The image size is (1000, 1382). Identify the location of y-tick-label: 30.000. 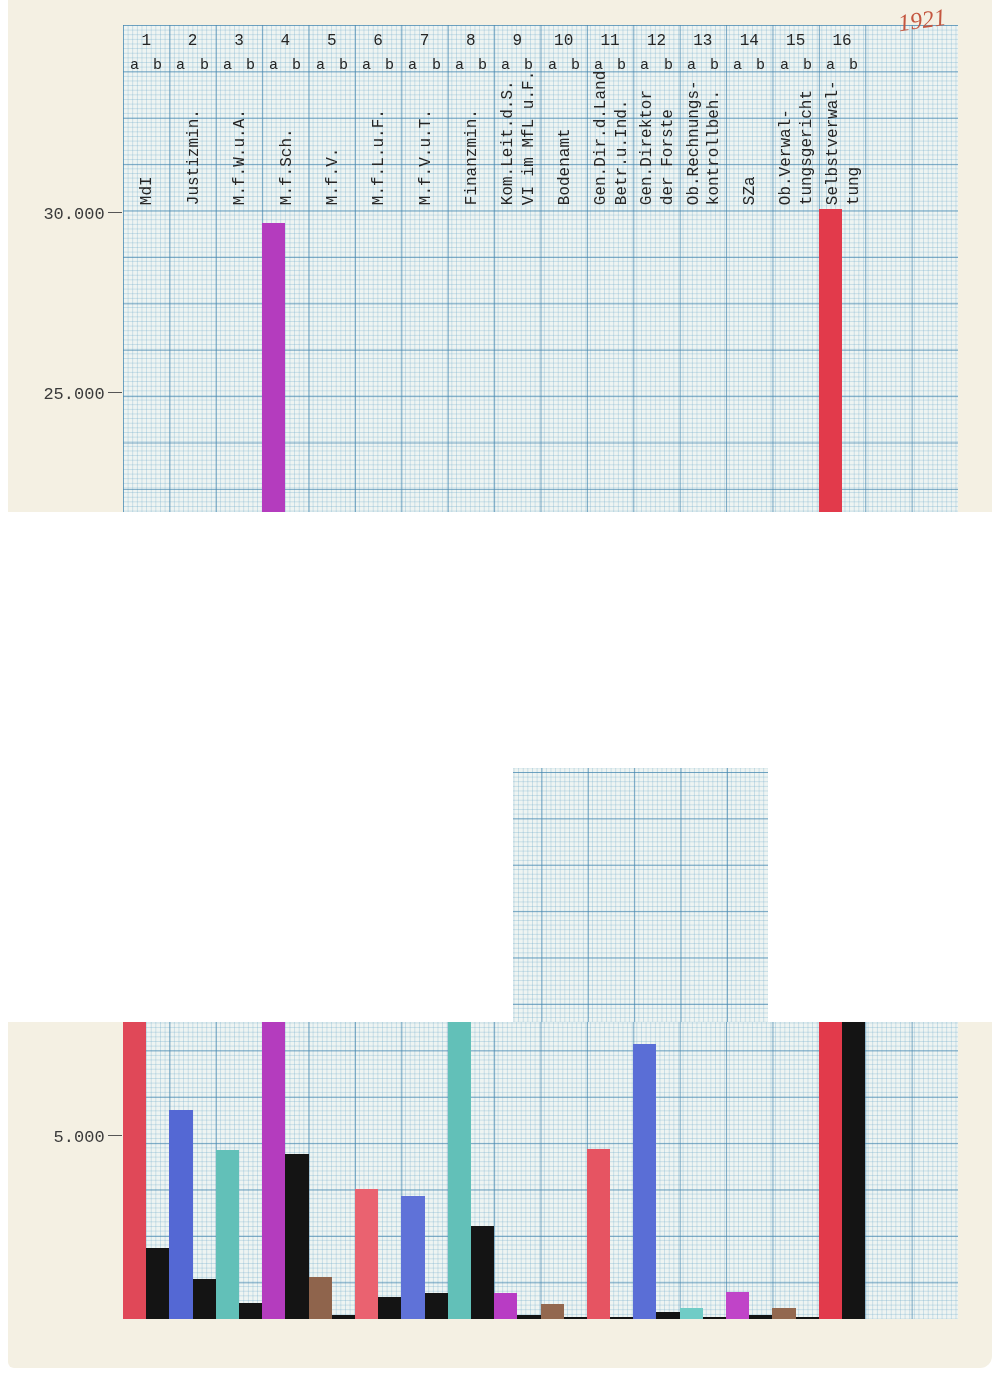
(74, 214).